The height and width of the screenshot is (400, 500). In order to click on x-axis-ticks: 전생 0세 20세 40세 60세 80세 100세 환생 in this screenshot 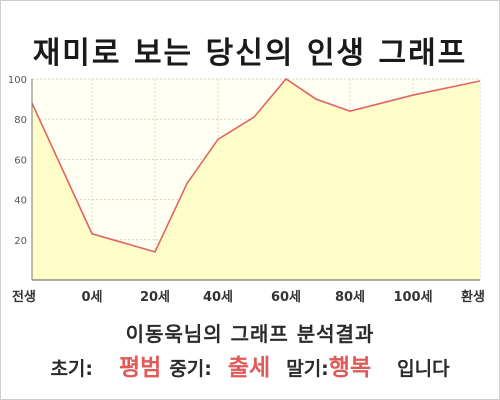, I will do `click(248, 297)`.